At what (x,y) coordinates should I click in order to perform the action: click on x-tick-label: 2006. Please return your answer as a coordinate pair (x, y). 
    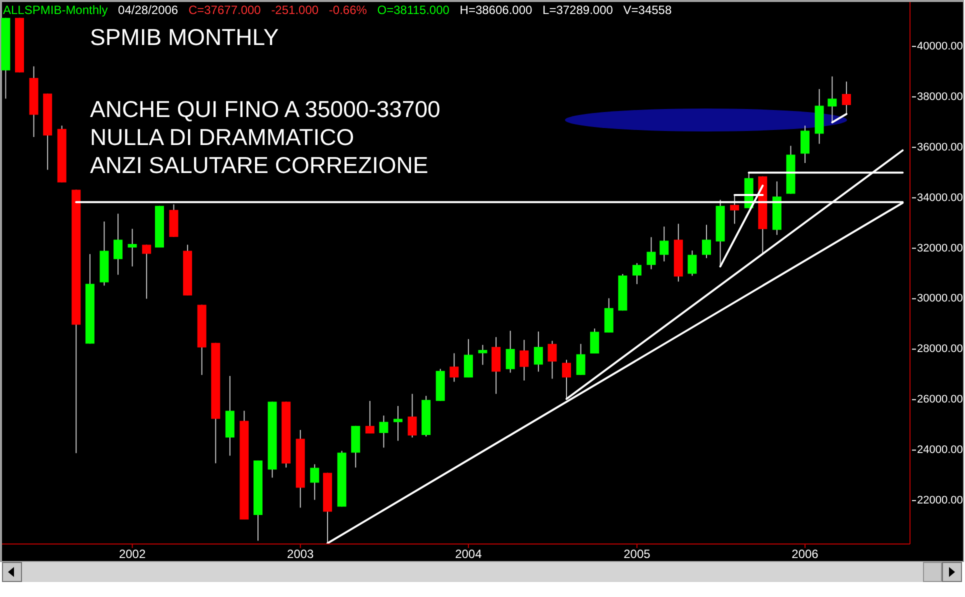
    Looking at the image, I should click on (805, 554).